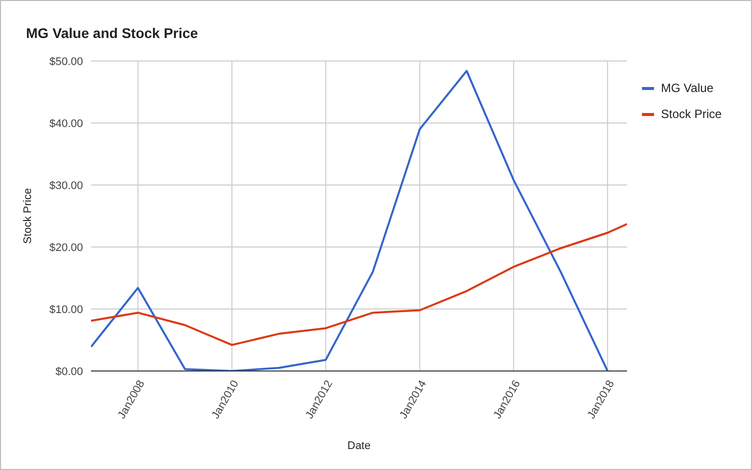 This screenshot has height=470, width=752. I want to click on y-tick-label: $20.00, so click(66, 248).